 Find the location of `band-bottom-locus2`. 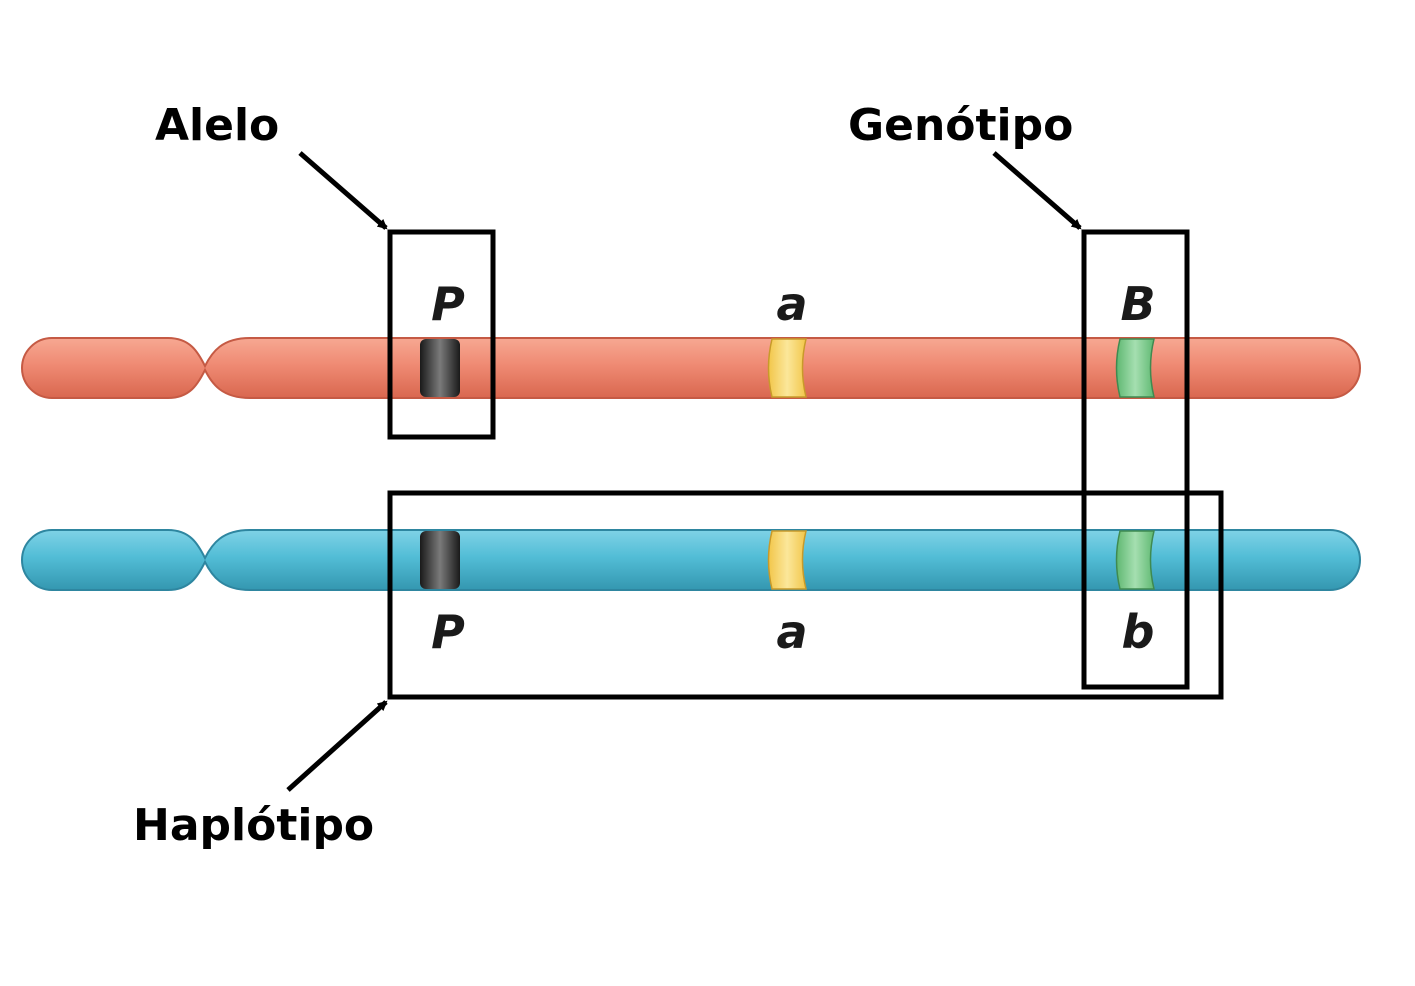

band-bottom-locus2 is located at coordinates (787, 560).